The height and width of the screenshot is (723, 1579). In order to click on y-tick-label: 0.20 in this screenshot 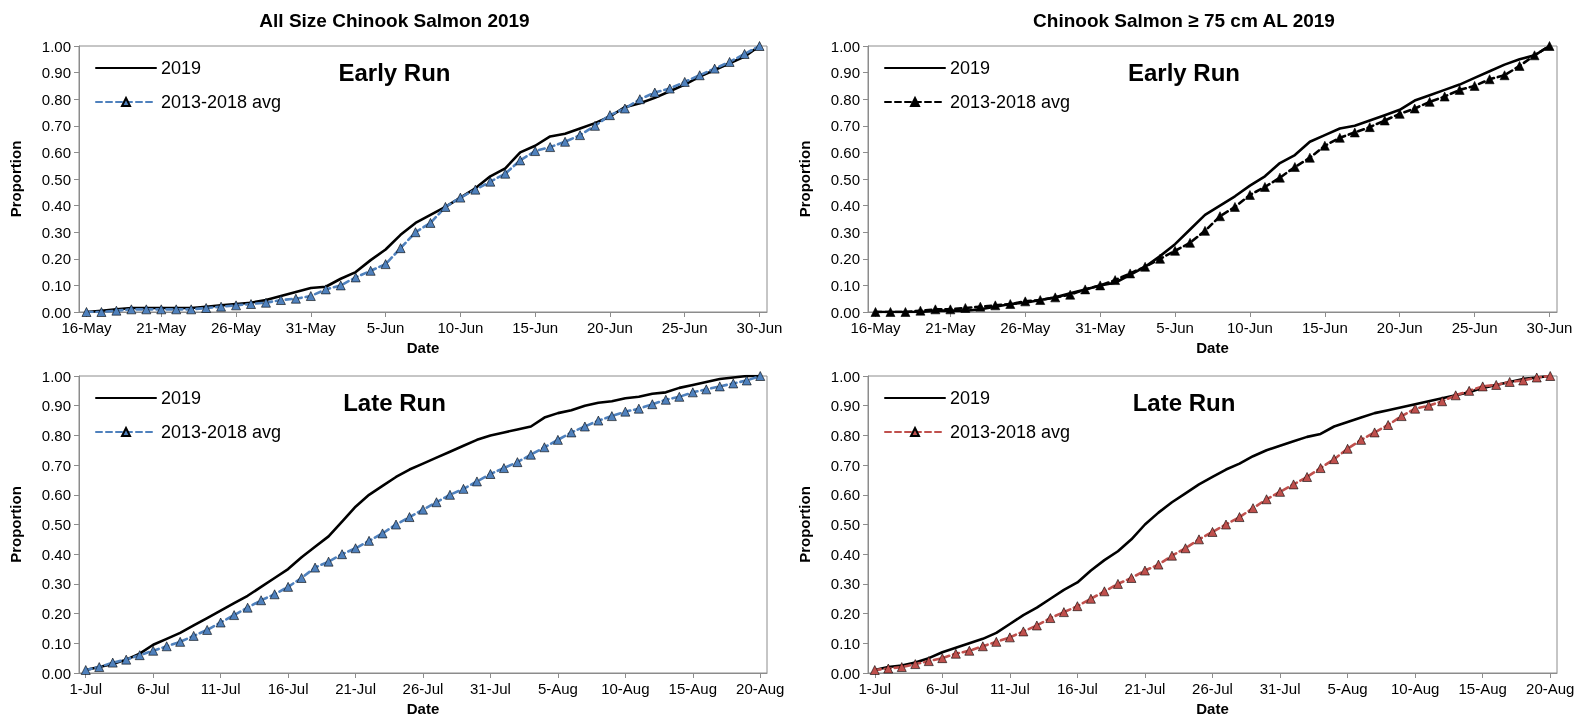, I will do `click(845, 259)`.